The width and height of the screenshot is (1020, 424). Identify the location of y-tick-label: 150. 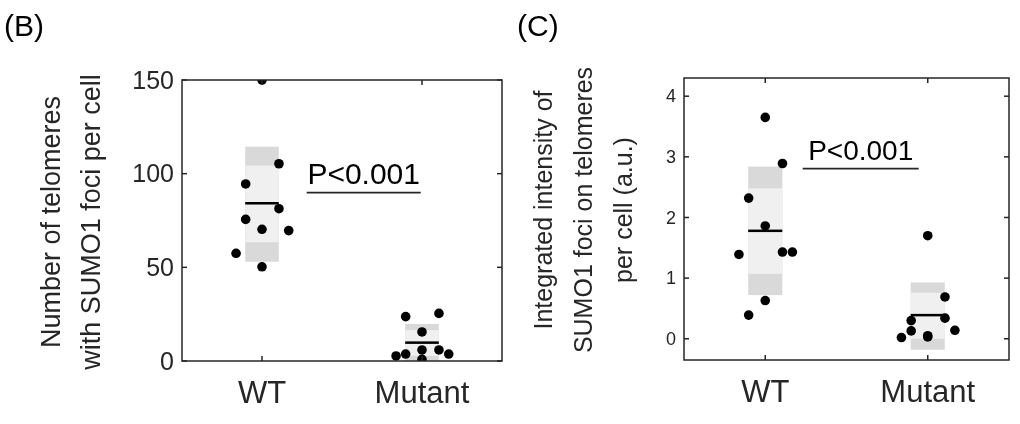
(153, 79).